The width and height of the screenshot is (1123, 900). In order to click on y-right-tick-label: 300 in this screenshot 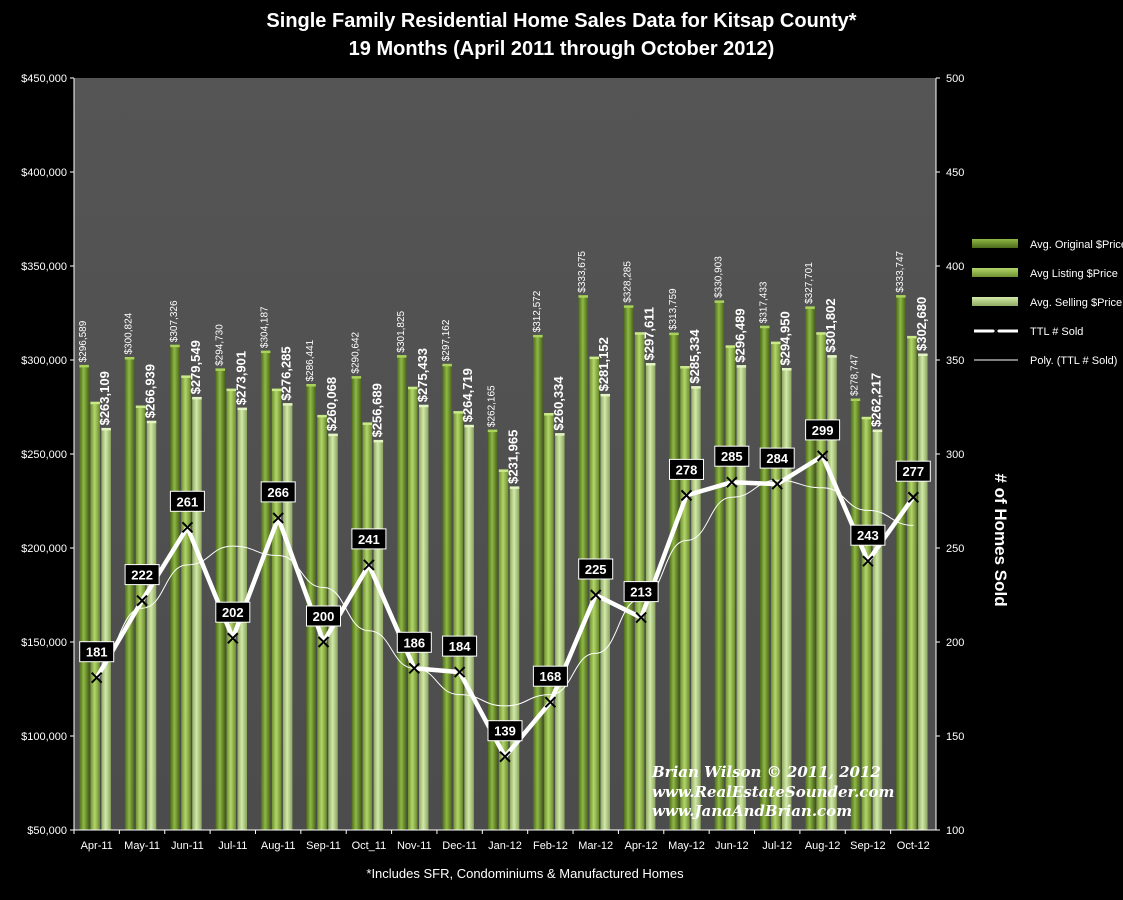, I will do `click(955, 455)`.